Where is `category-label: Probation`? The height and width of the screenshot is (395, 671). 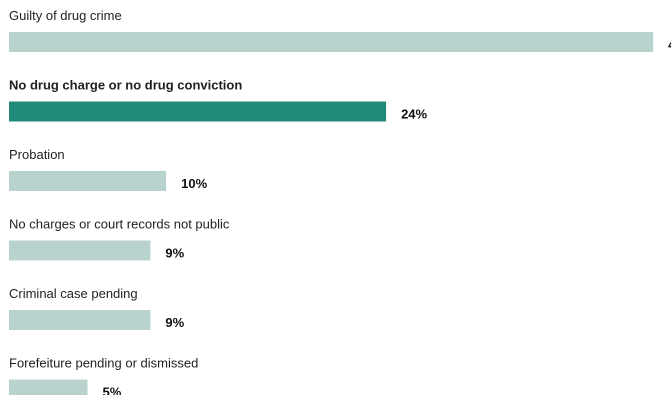 category-label: Probation is located at coordinates (37, 154).